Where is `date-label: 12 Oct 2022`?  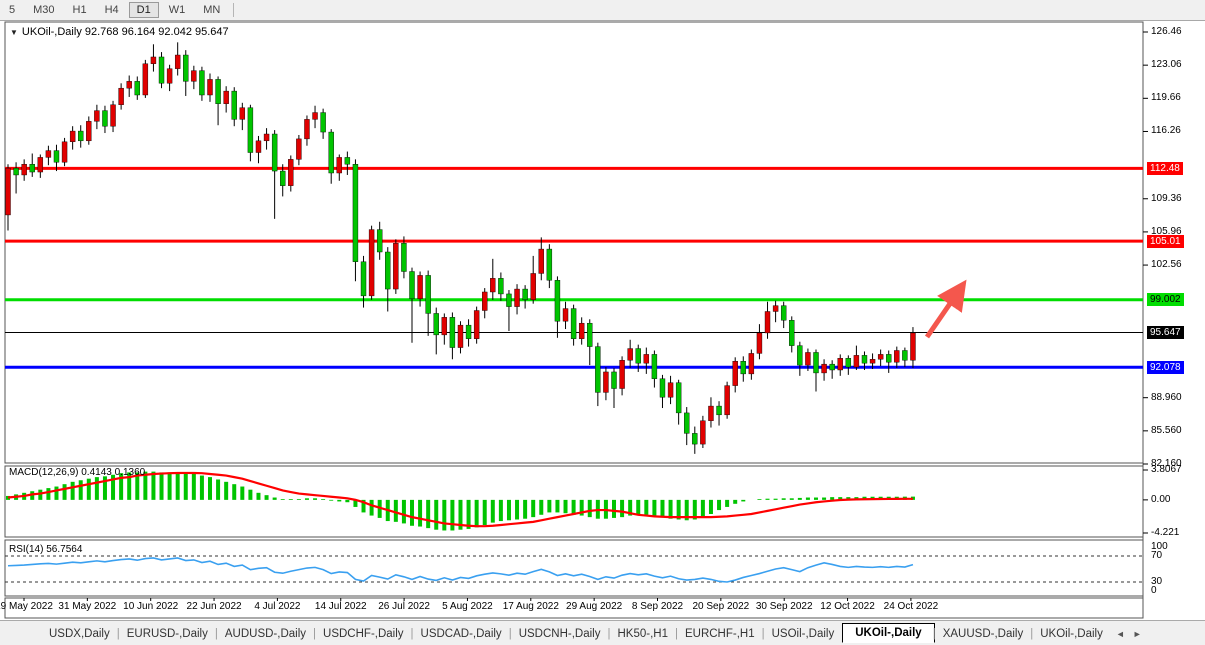
date-label: 12 Oct 2022 is located at coordinates (847, 606).